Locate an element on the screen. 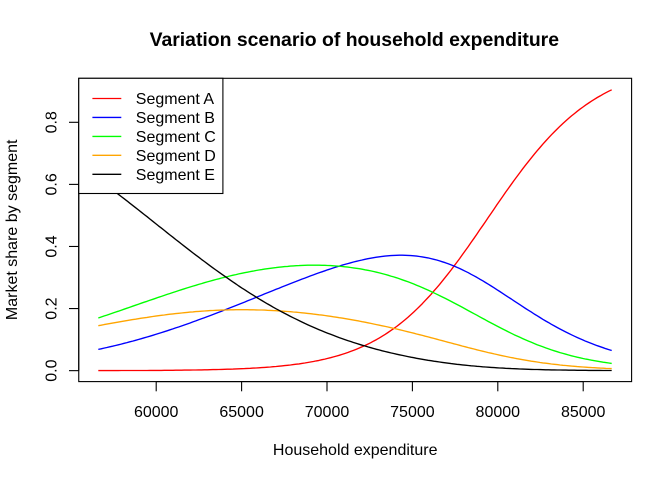 Image resolution: width=672 pixels, height=485 pixels. svg-text: 0.2 is located at coordinates (51, 308).